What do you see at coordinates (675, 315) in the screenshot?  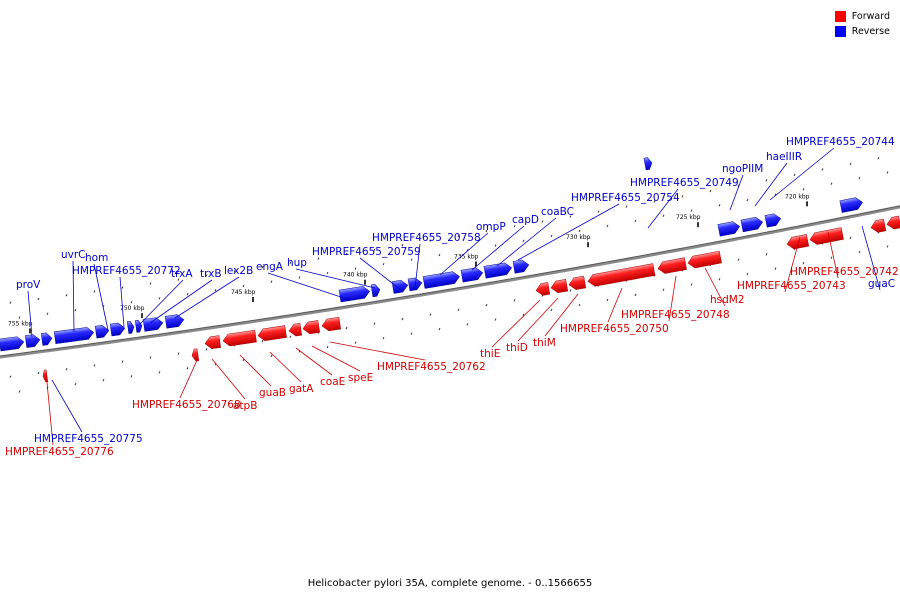 I see `gene-label: HMPREF4655_20748` at bounding box center [675, 315].